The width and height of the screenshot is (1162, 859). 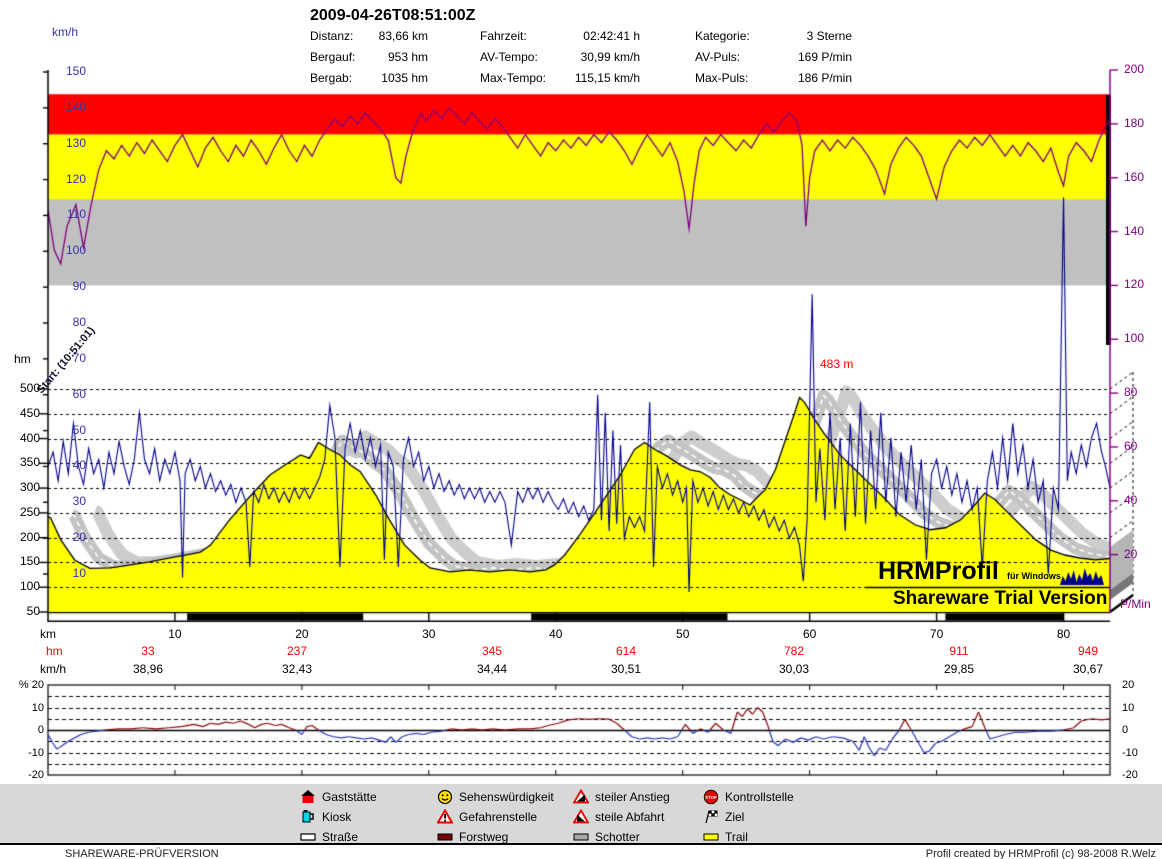 What do you see at coordinates (959, 651) in the screenshot?
I see `hm-at-distance-value: 911` at bounding box center [959, 651].